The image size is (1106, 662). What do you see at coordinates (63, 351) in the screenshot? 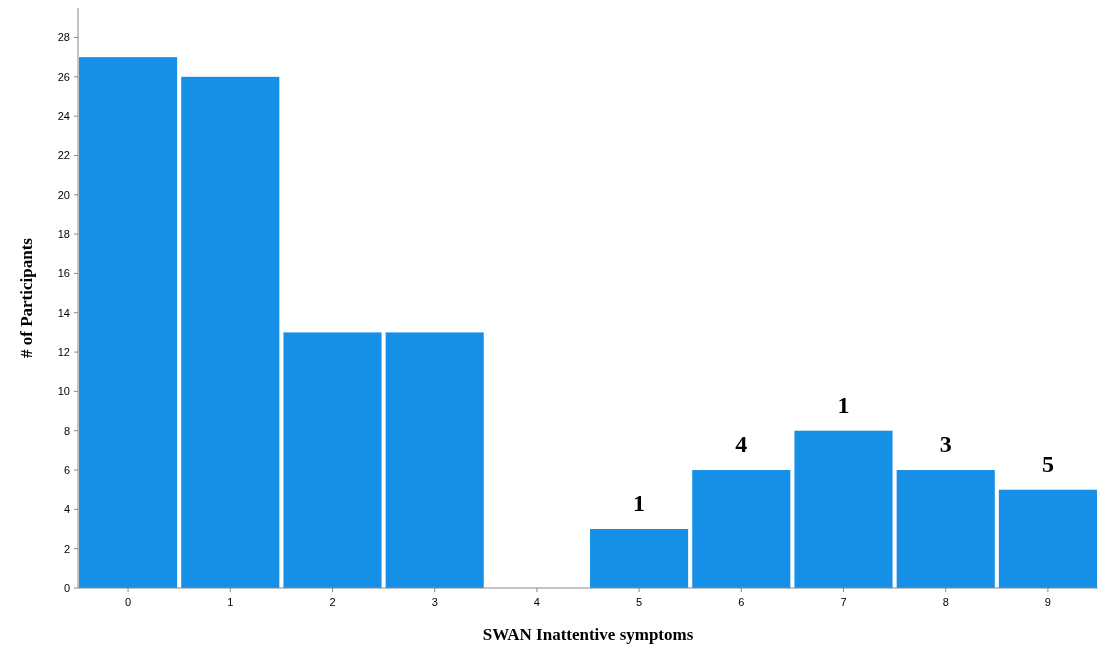
I see `y-tick-label: 12` at bounding box center [63, 351].